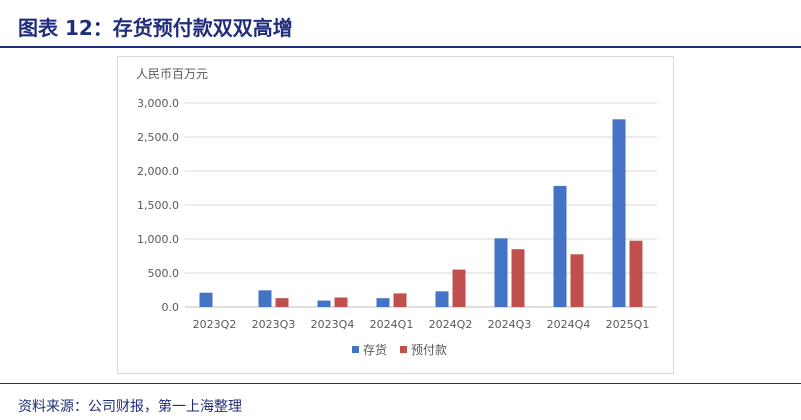 The height and width of the screenshot is (420, 801). I want to click on legend-label: 预付款, so click(429, 350).